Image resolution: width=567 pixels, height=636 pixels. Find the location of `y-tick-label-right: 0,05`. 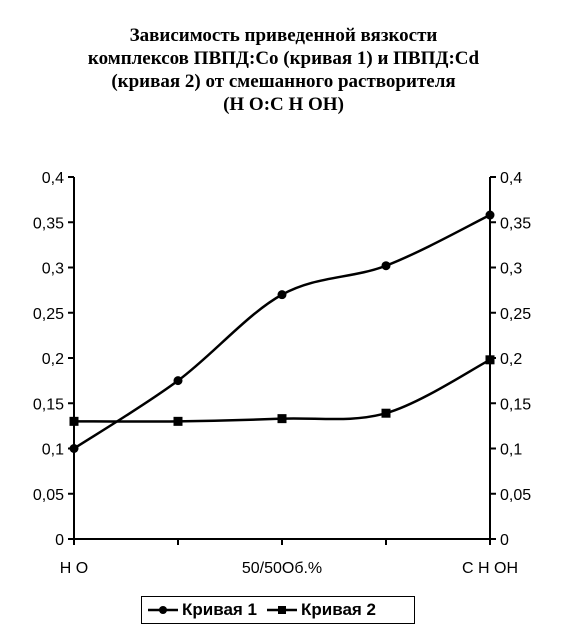

y-tick-label-right: 0,05 is located at coordinates (515, 495).